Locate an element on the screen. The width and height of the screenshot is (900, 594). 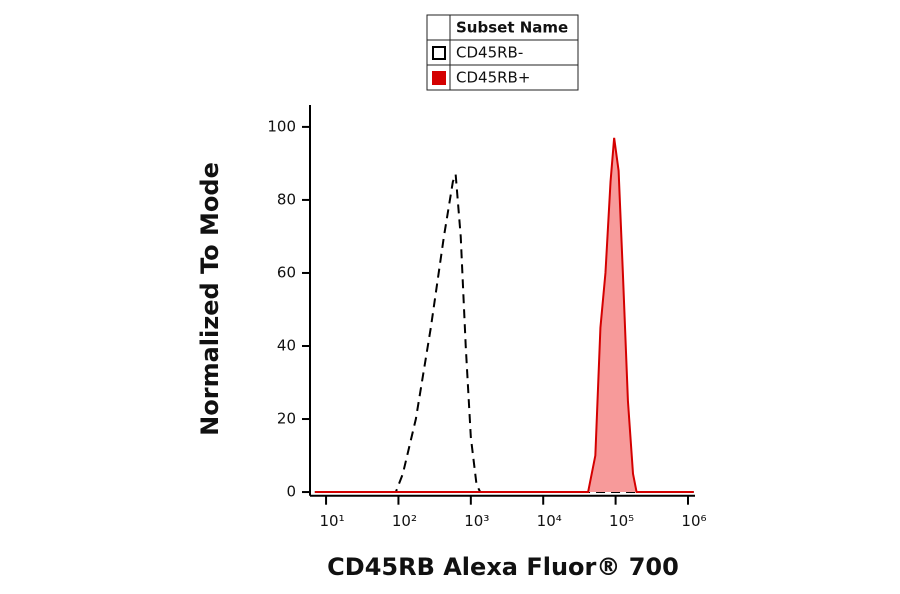
y-tick-label: 100 is located at coordinates (281, 126).